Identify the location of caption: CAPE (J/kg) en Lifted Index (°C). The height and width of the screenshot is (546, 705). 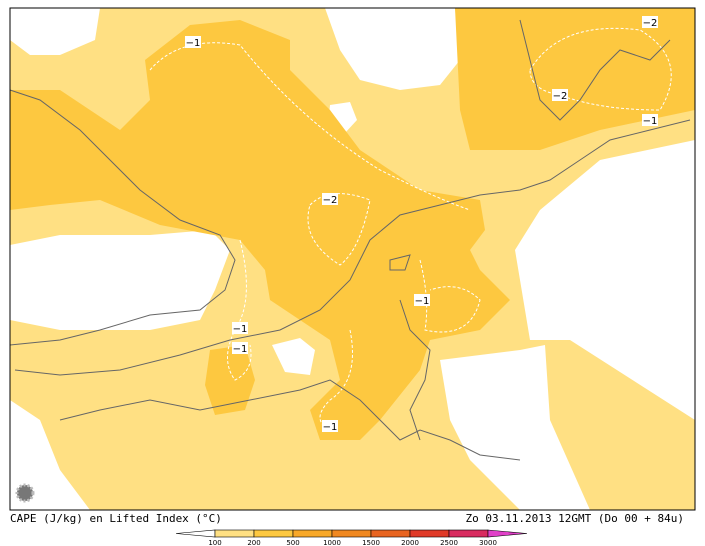
(116, 518).